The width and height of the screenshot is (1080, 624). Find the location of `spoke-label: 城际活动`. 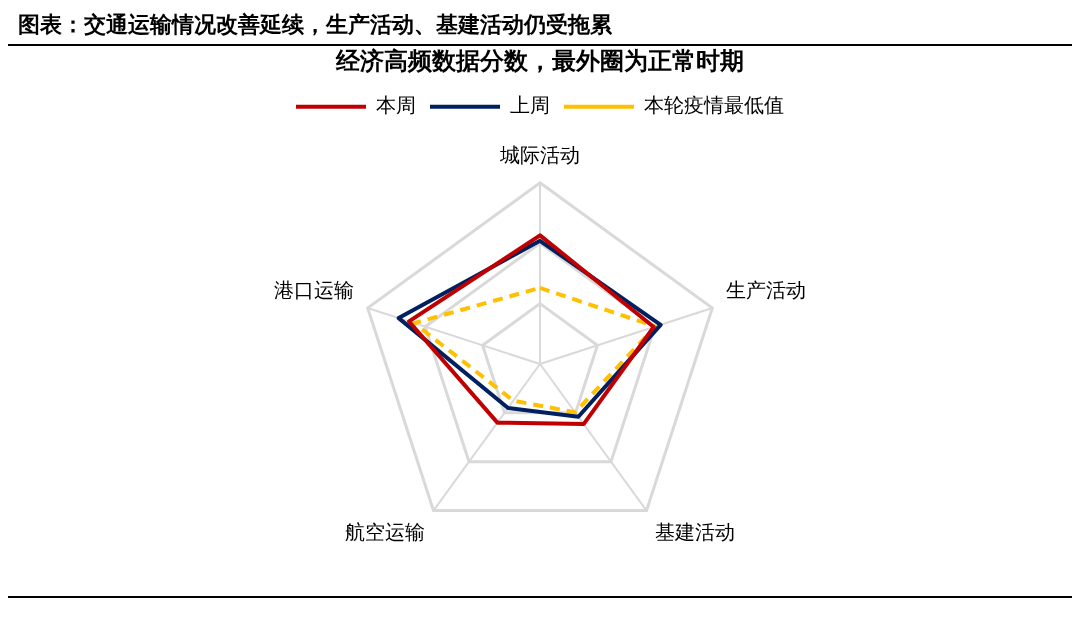

spoke-label: 城际活动 is located at coordinates (539, 155).